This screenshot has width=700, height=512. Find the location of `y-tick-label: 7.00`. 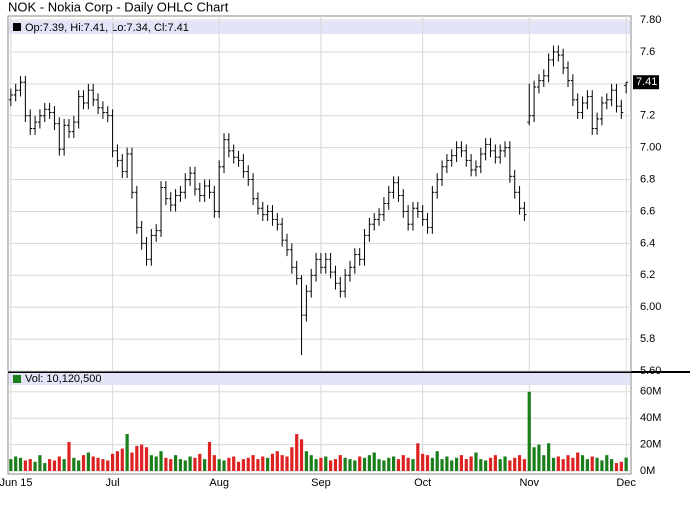

y-tick-label: 7.00 is located at coordinates (650, 148).